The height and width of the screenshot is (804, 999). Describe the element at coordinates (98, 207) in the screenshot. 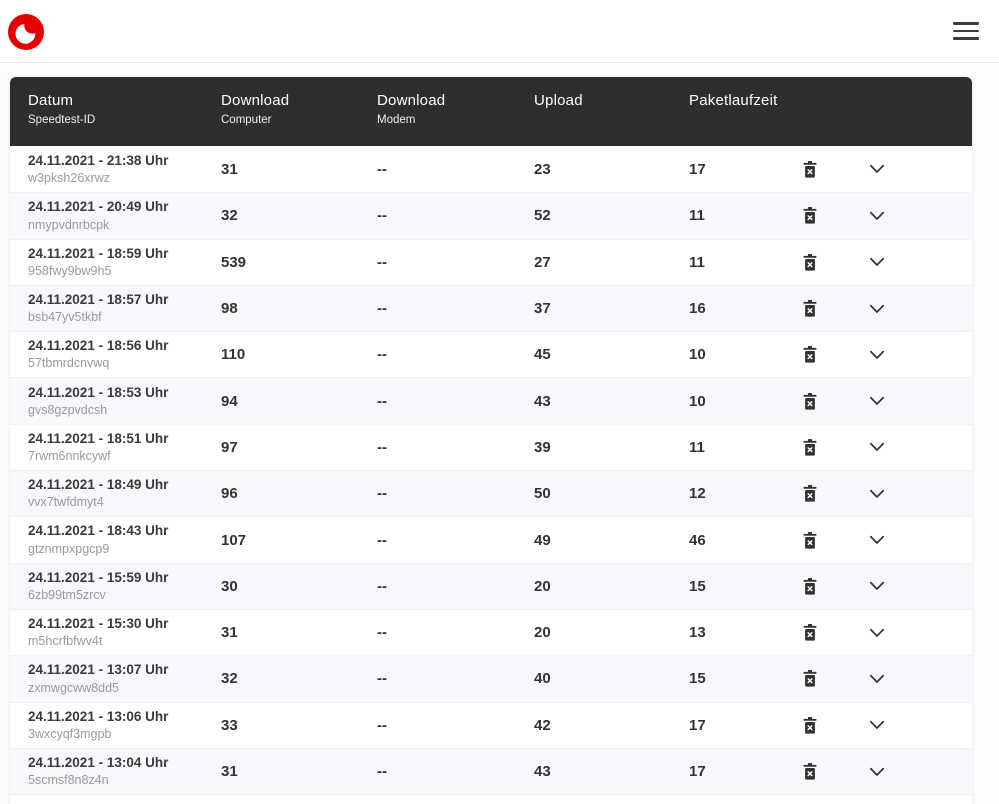

I see `row-date: 24.11.2021 - 20:49 Uhr` at that location.